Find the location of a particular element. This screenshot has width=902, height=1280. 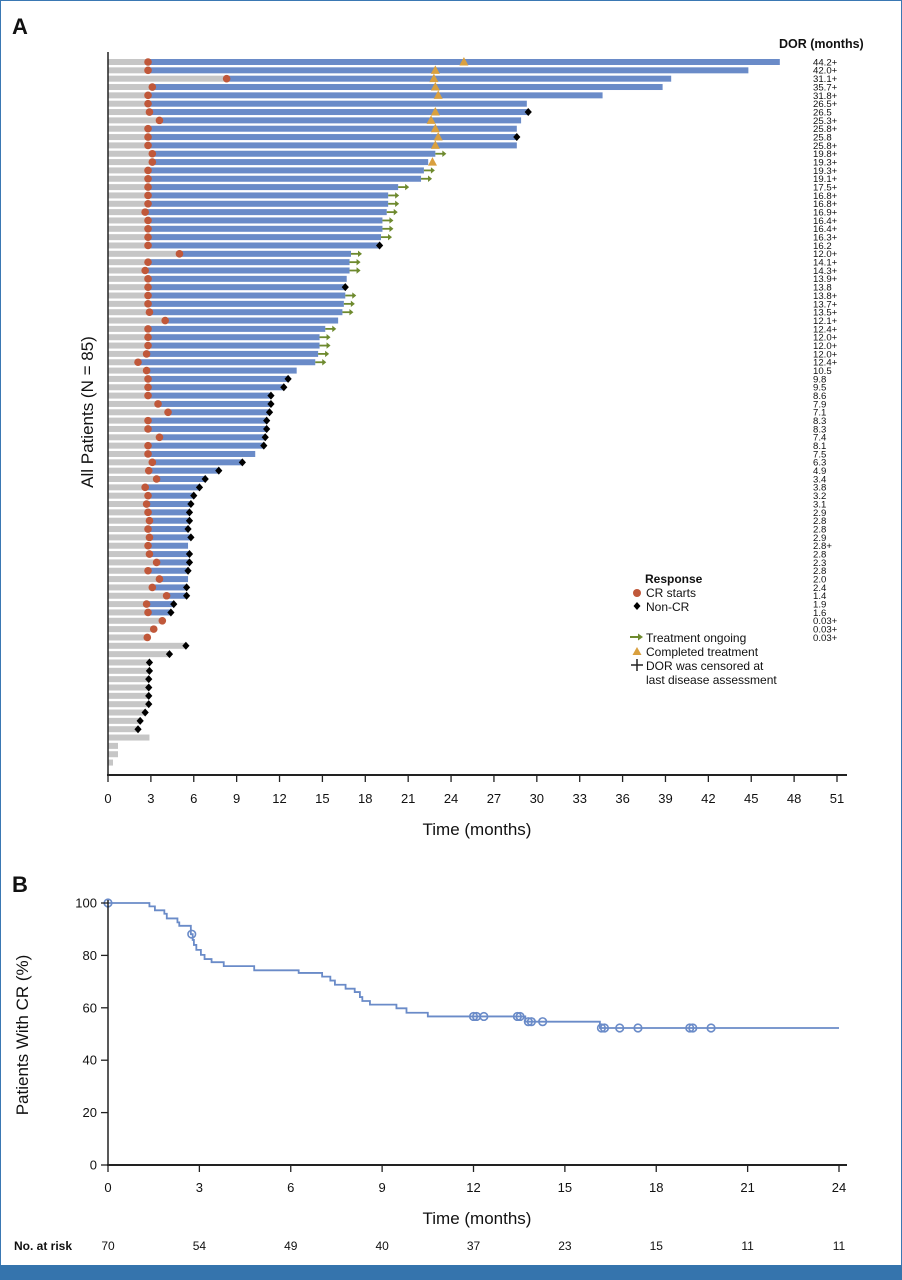

x-tick-label: 9 is located at coordinates (382, 1187).